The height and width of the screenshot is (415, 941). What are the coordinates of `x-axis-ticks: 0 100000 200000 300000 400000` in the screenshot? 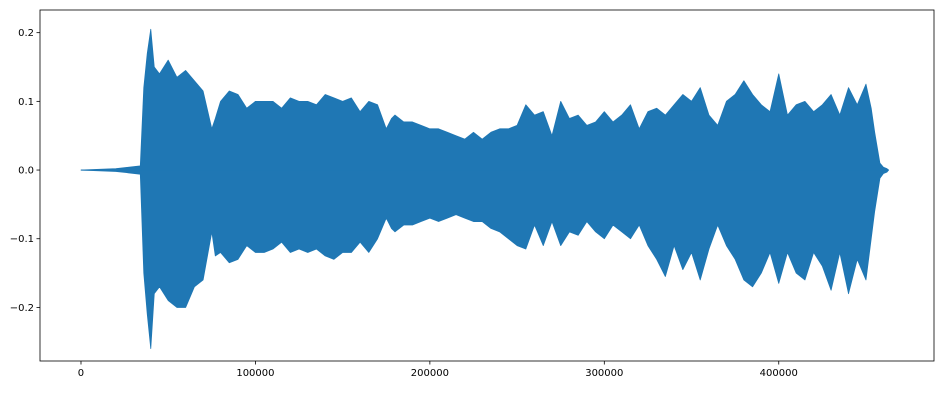 It's located at (438, 370).